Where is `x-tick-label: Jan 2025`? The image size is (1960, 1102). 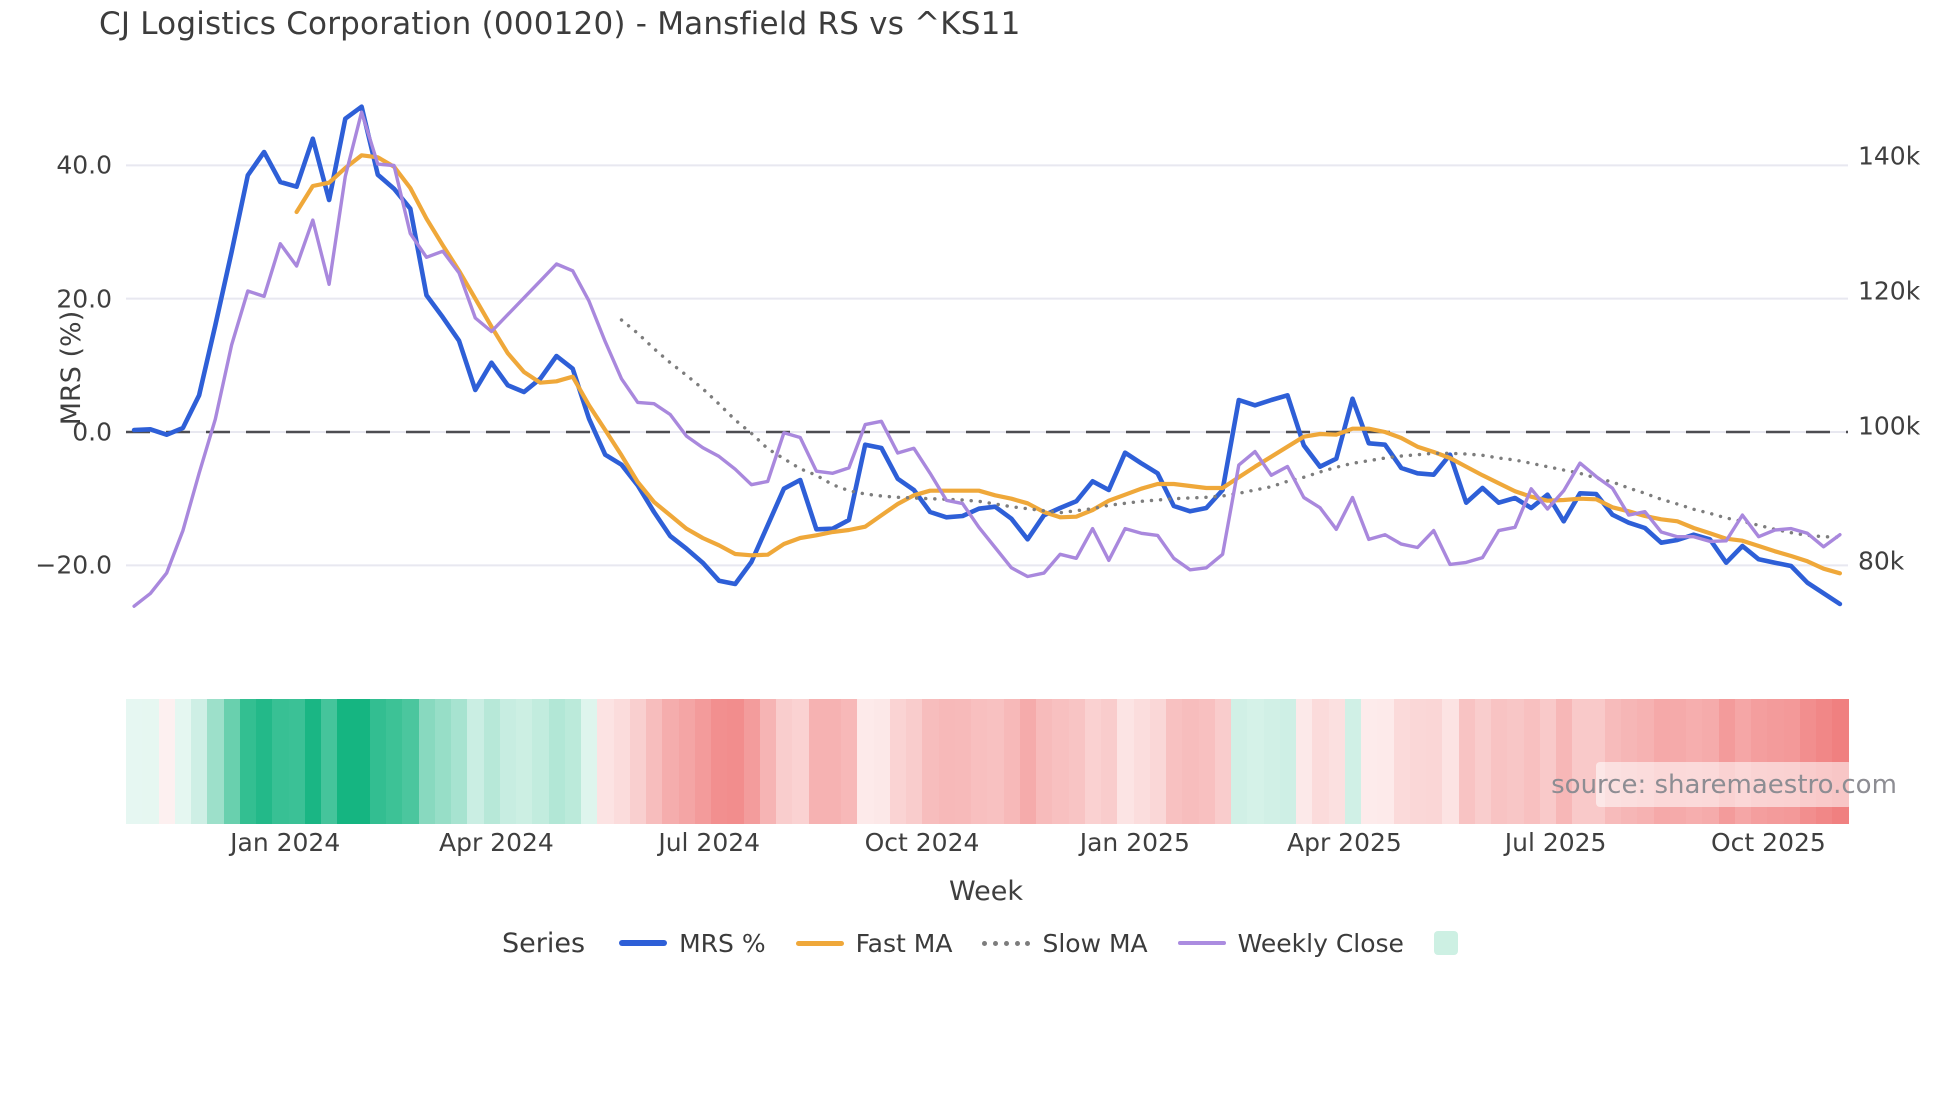
x-tick-label: Jan 2025 is located at coordinates (1134, 842).